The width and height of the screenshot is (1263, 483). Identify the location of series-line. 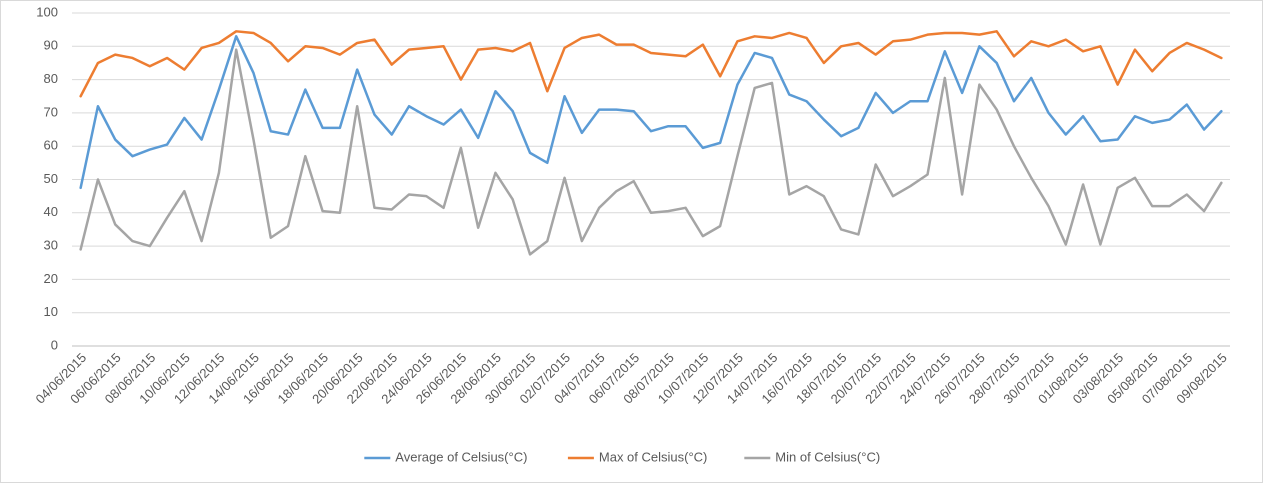
(651, 64).